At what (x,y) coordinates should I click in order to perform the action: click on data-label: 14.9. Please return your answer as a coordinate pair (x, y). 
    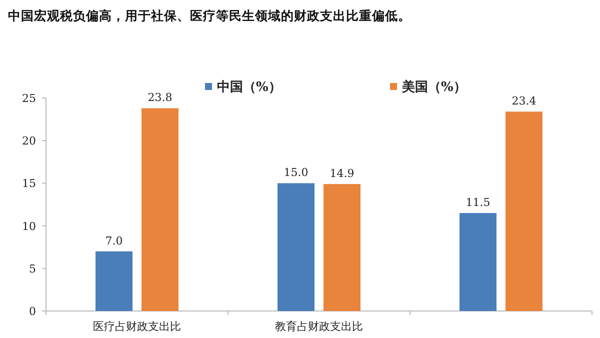
    Looking at the image, I should click on (342, 173).